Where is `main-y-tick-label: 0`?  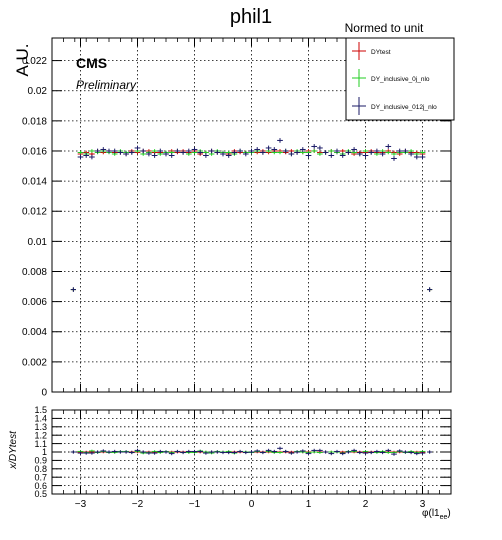
main-y-tick-label: 0 is located at coordinates (44, 393).